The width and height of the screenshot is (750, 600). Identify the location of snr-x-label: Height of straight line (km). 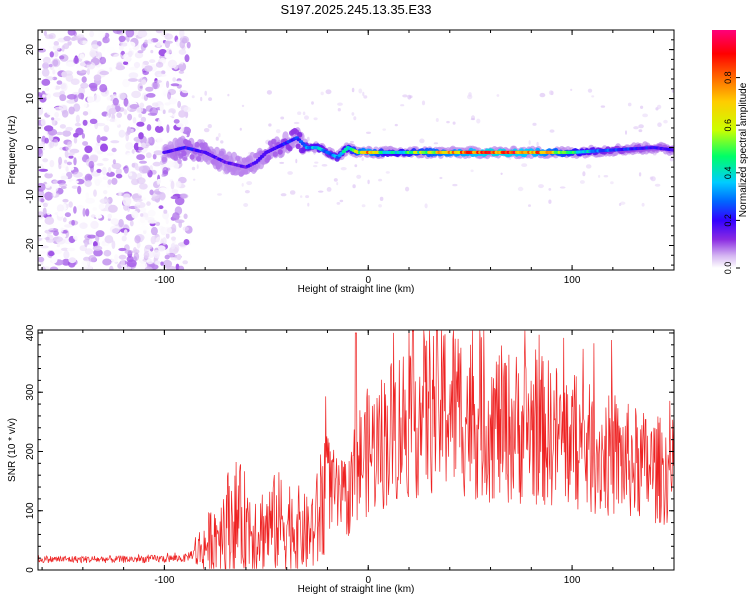
(356, 589).